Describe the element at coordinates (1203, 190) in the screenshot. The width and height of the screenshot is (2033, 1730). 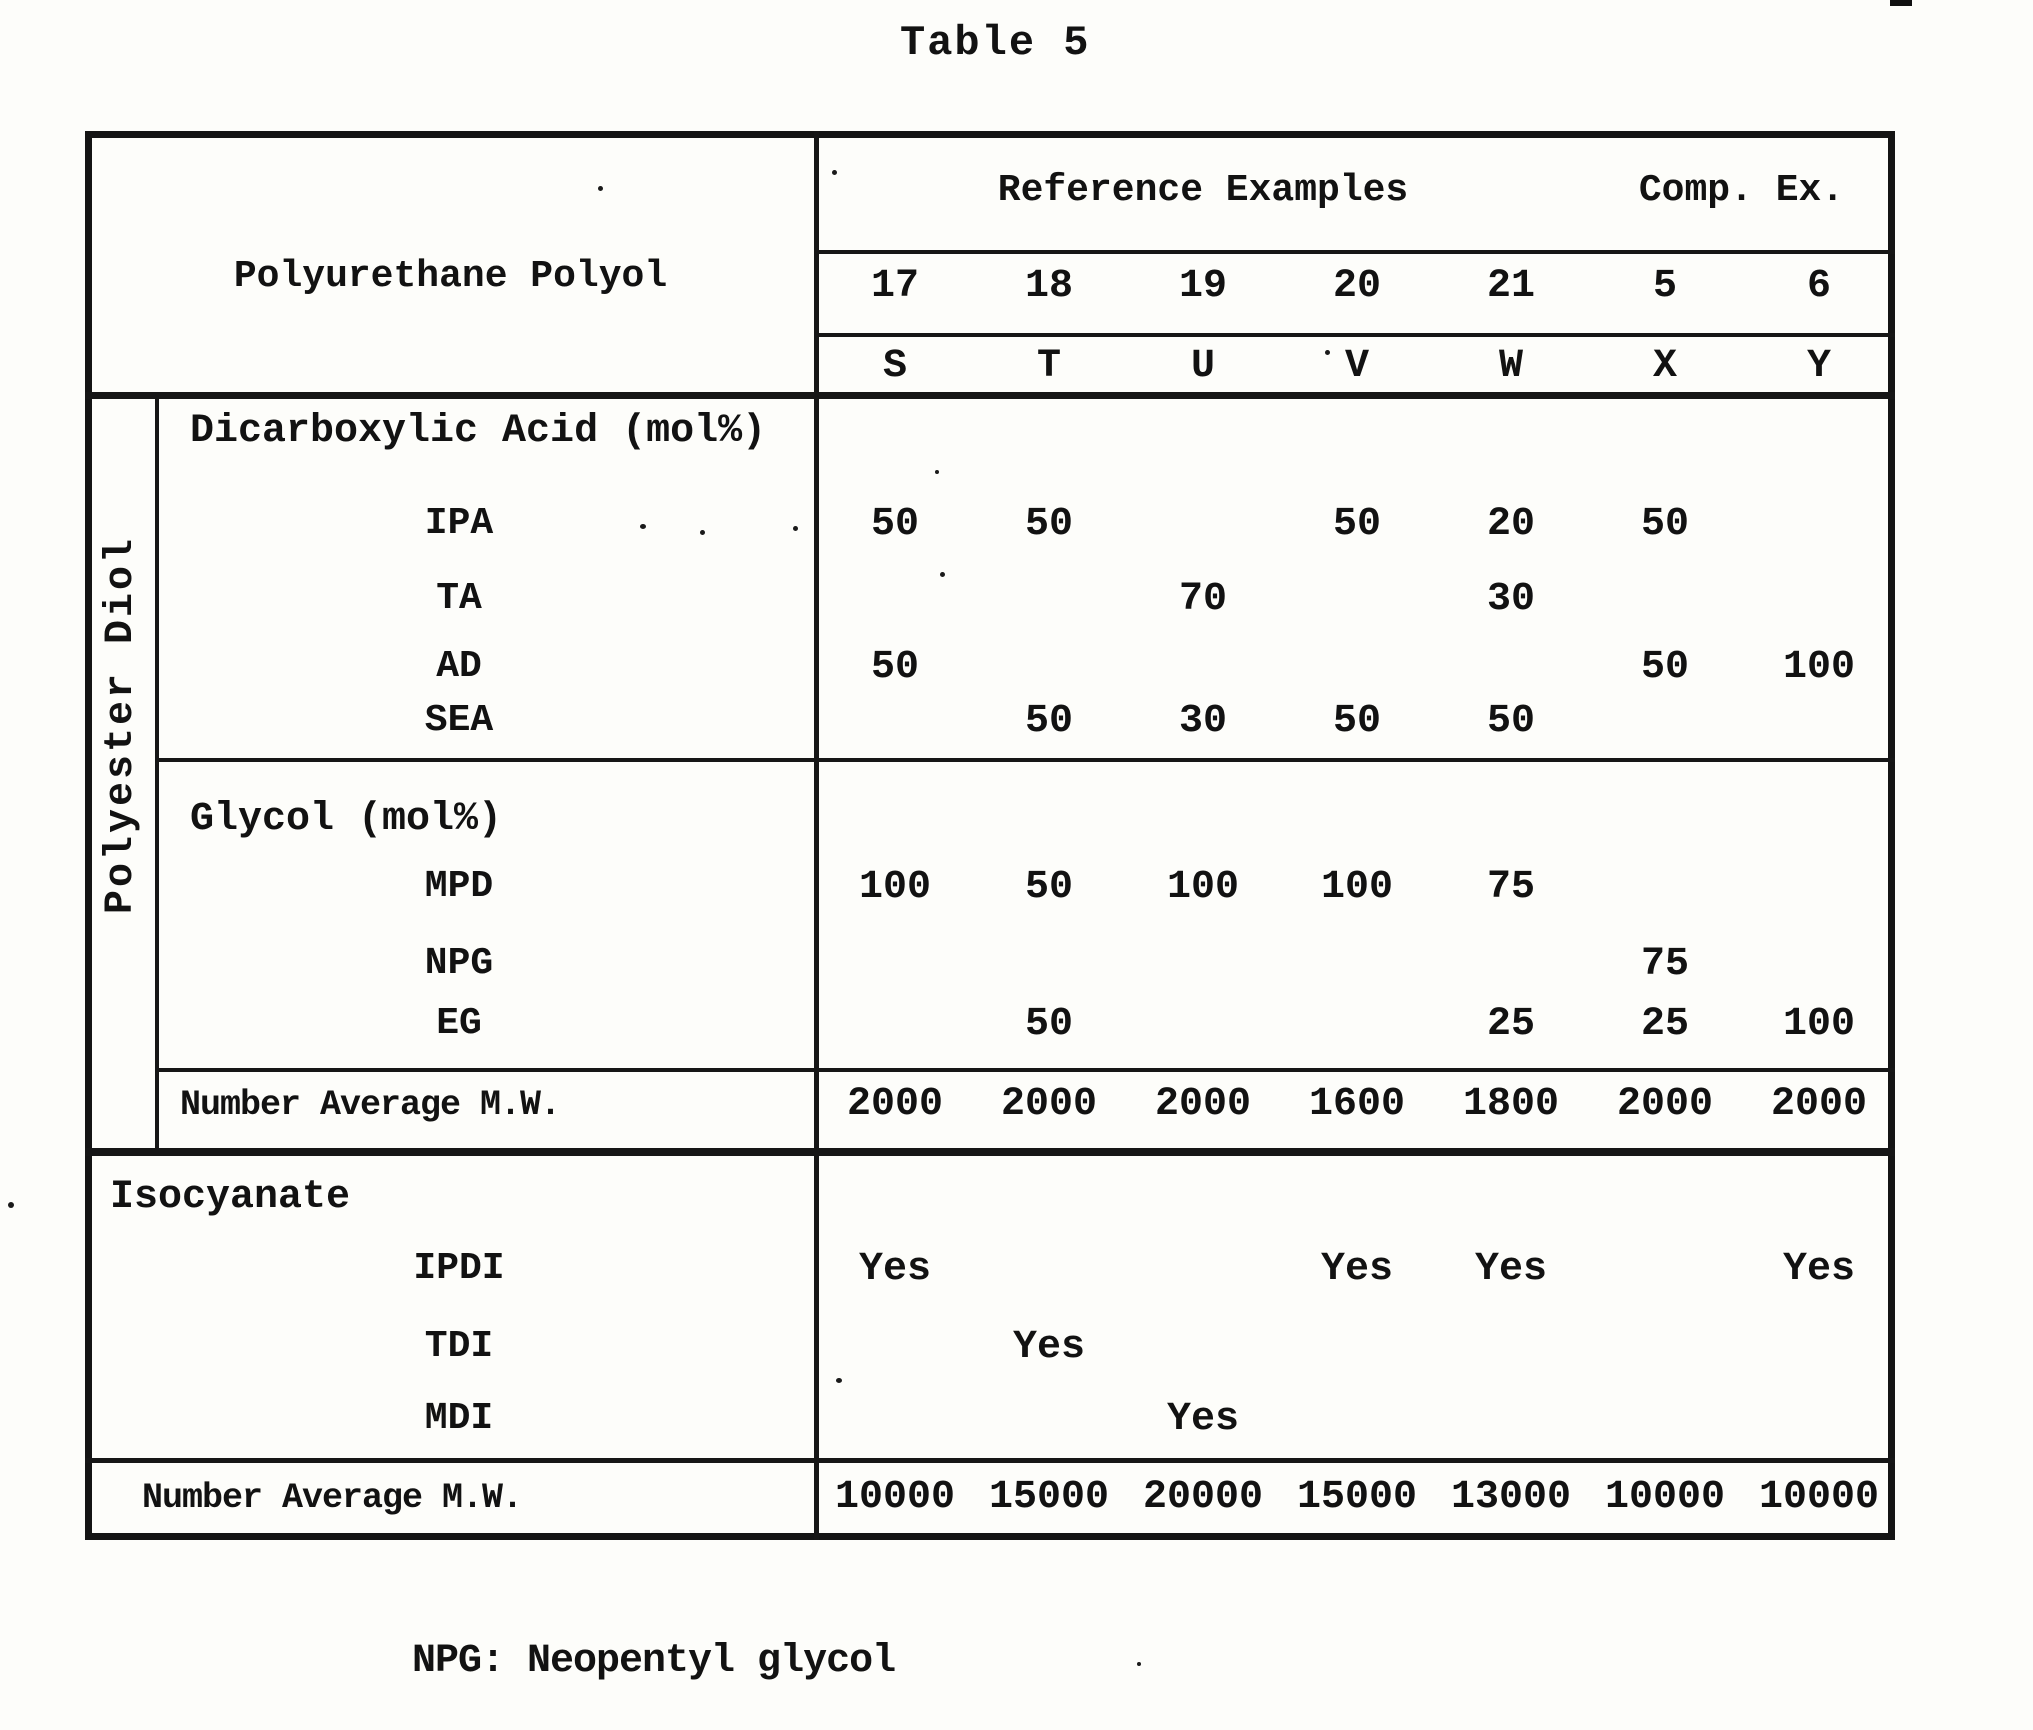
I see `header-reference-examples: Reference Examples` at that location.